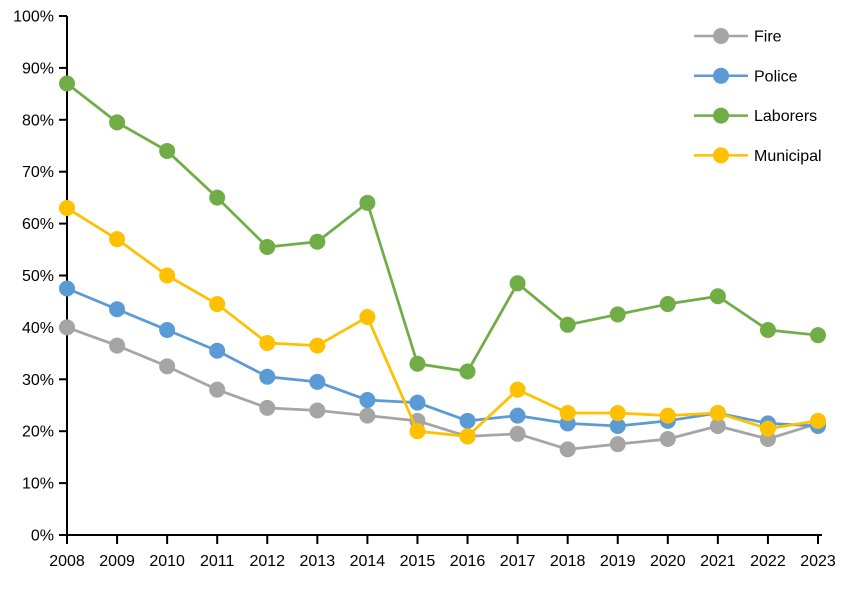  Describe the element at coordinates (38, 120) in the screenshot. I see `y-axis-tick-label: 80%` at that location.